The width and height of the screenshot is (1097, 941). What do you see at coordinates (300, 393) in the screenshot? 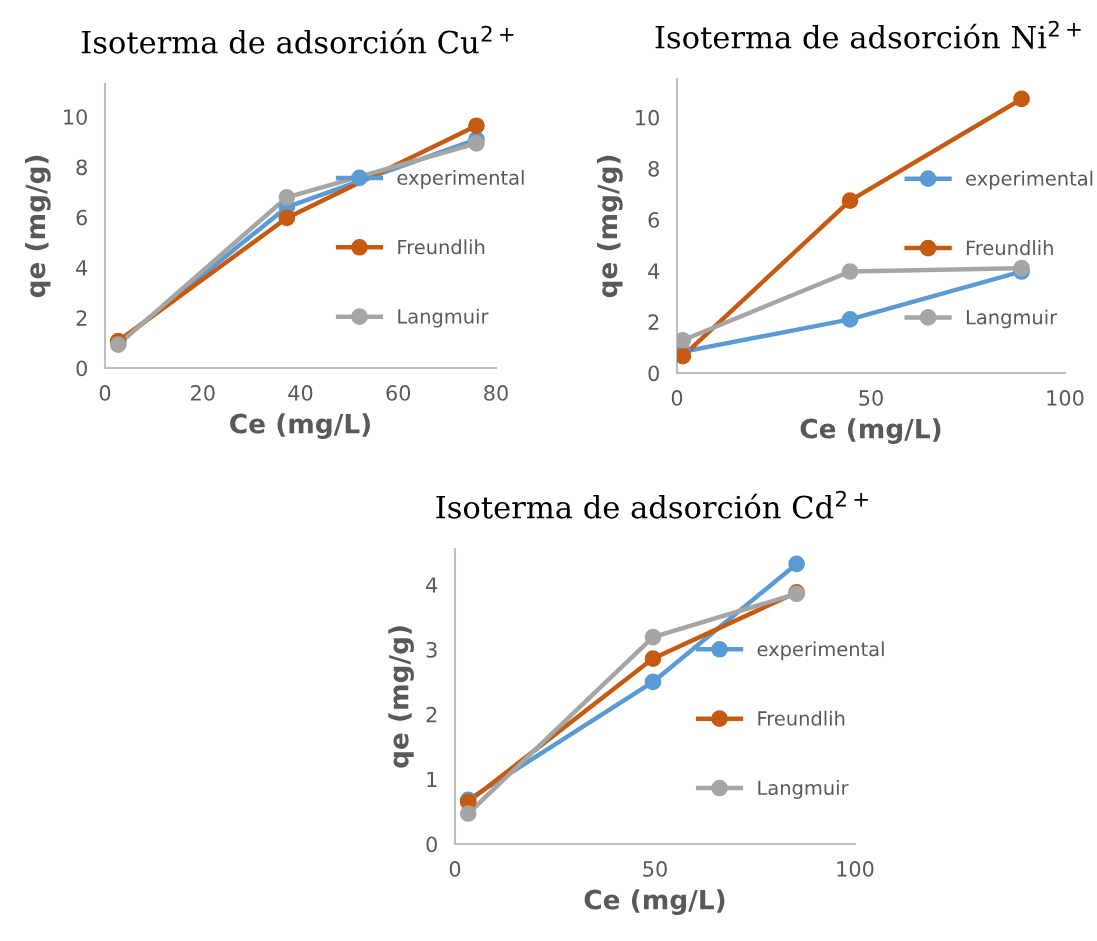
I see `x-tick-label: 40` at bounding box center [300, 393].